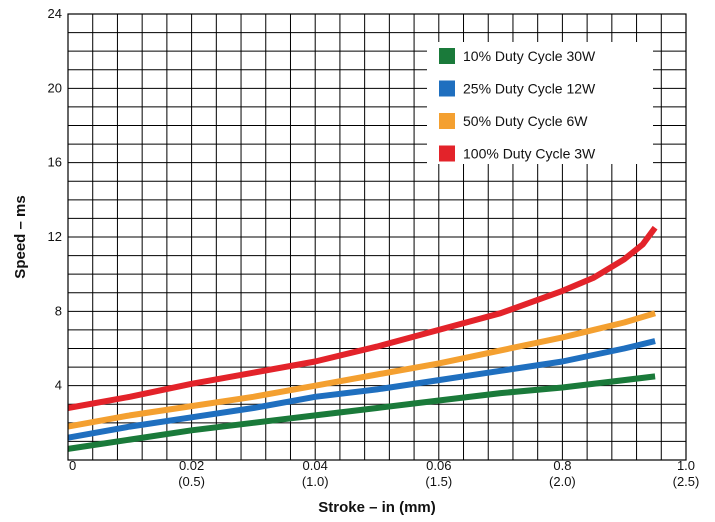 This screenshot has height=522, width=715. I want to click on y-tick-label: 20, so click(55, 87).